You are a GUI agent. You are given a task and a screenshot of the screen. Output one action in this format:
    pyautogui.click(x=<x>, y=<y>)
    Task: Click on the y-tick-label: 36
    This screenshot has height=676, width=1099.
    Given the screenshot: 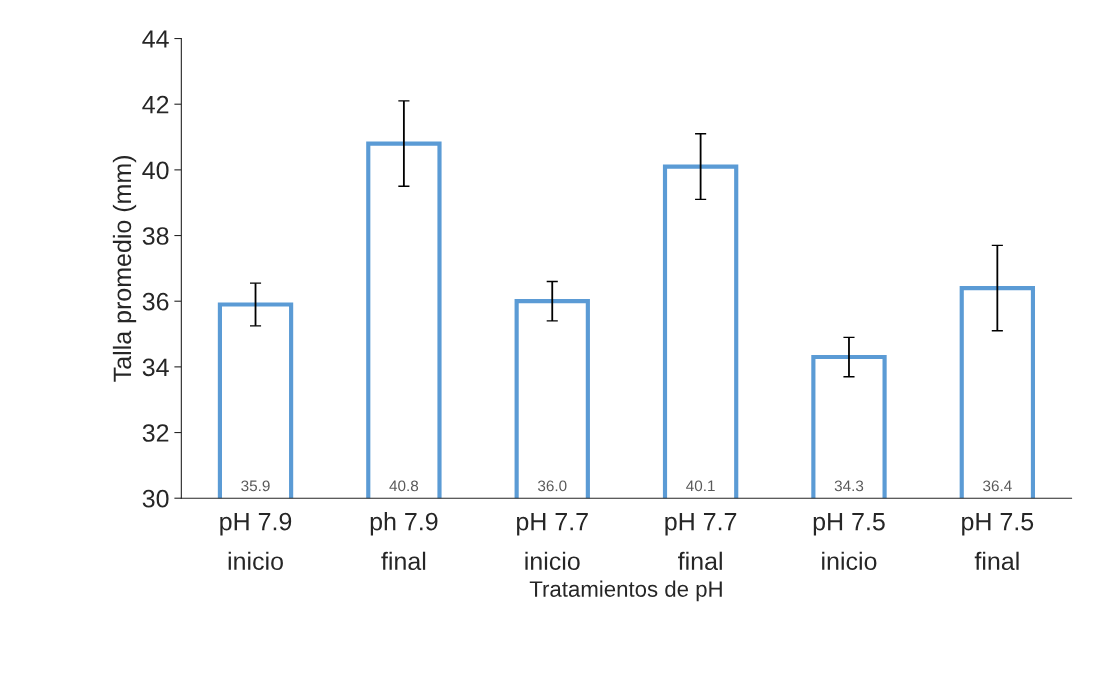 What is the action you would take?
    pyautogui.click(x=155, y=301)
    